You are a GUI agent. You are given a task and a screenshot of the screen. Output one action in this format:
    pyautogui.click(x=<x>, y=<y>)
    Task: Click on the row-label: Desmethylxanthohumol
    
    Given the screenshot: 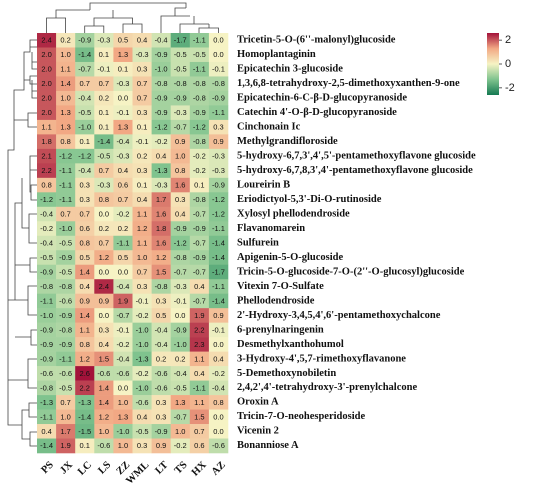 What is the action you would take?
    pyautogui.click(x=290, y=344)
    